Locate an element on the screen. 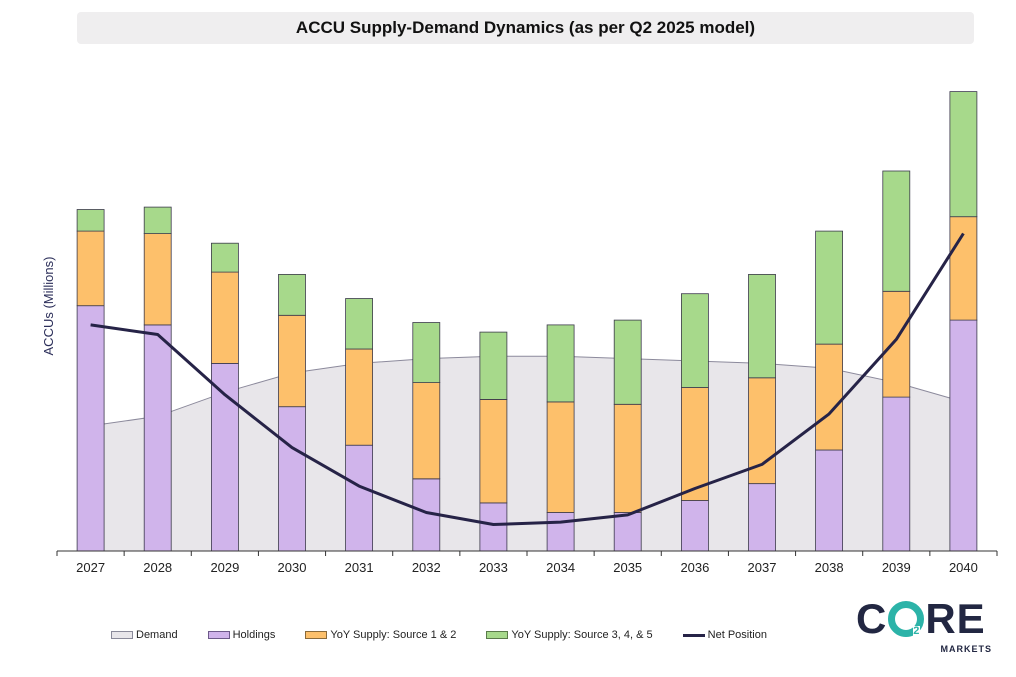 This screenshot has height=677, width=1016. x-tick-label-2040: 2040 is located at coordinates (963, 567).